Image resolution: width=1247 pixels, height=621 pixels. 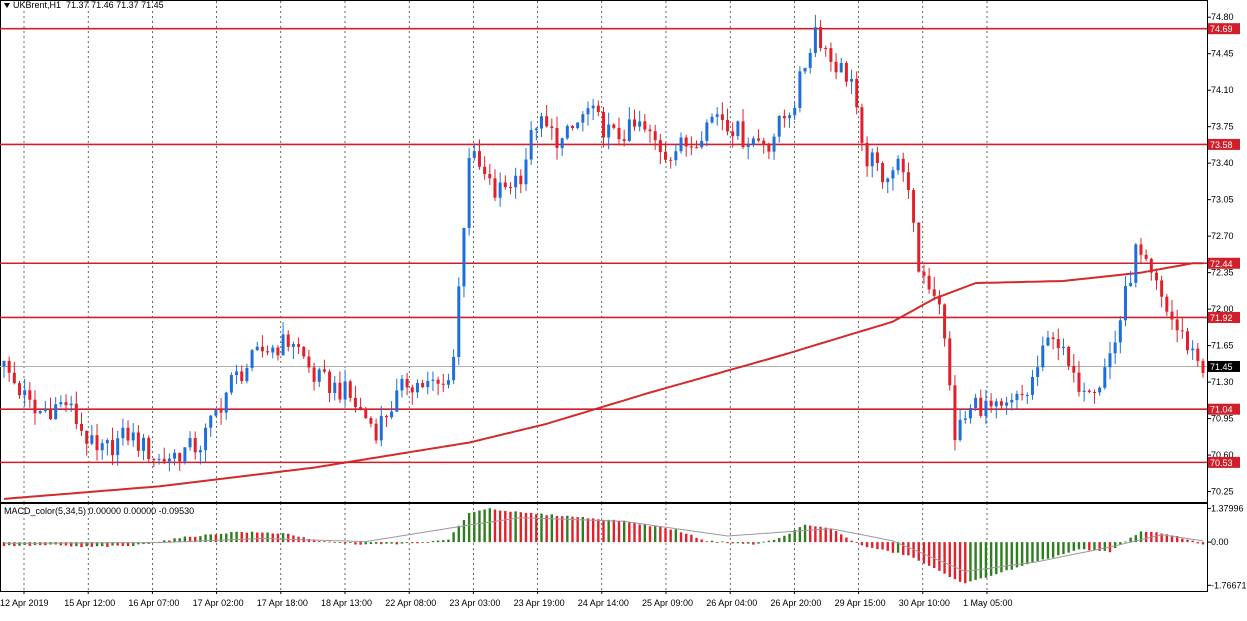 I want to click on y-tick-label: 70.95, so click(x=1222, y=419).